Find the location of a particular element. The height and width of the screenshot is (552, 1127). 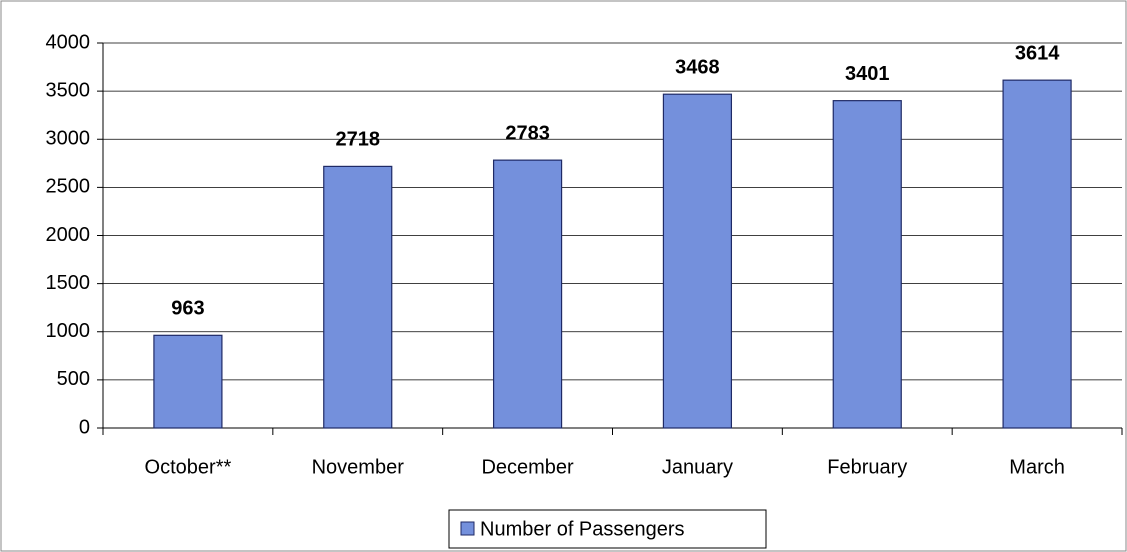

y-tick-label: 1000 is located at coordinates (68, 331).